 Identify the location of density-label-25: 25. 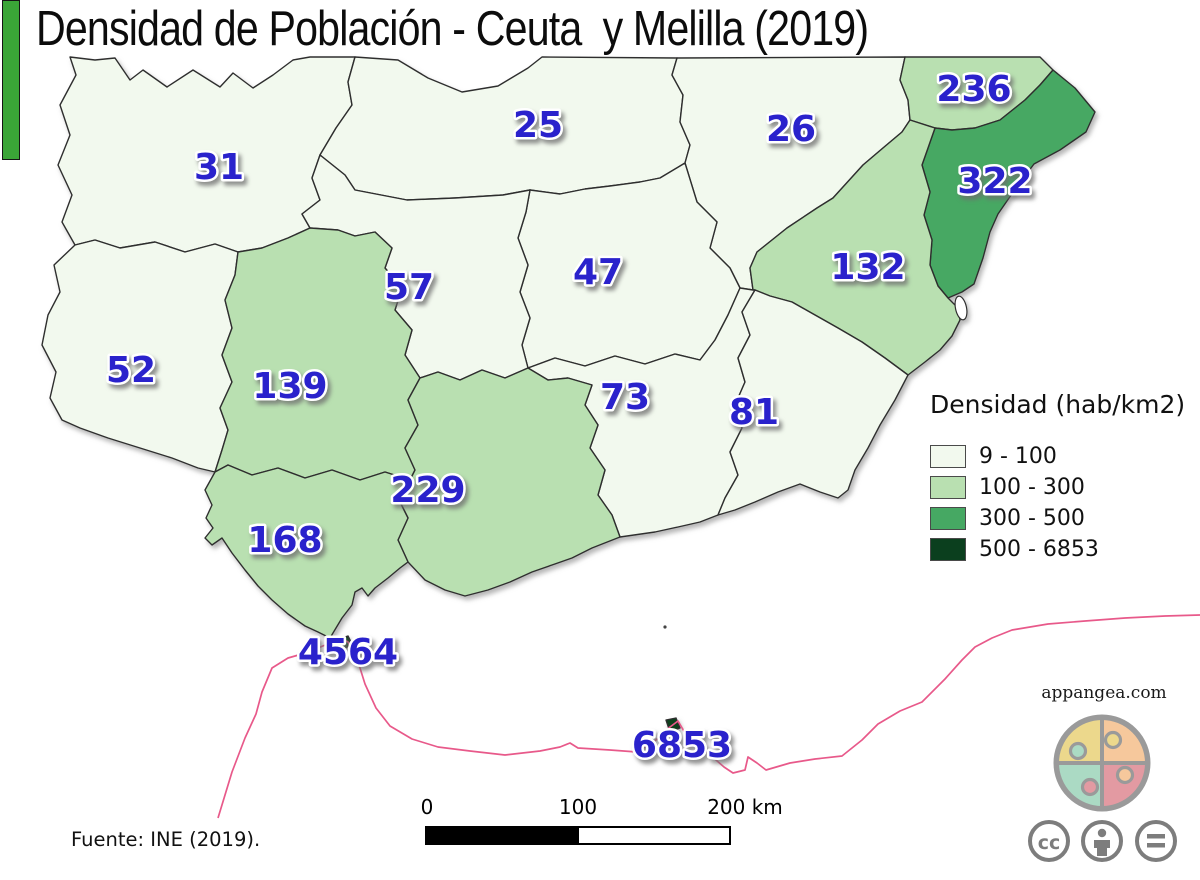
(538, 125).